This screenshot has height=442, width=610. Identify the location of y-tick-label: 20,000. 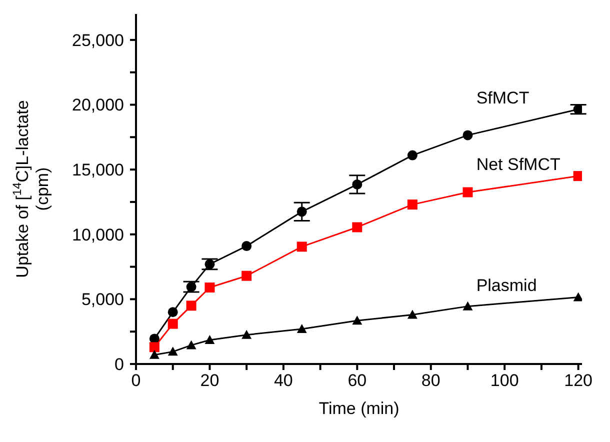
(98, 105).